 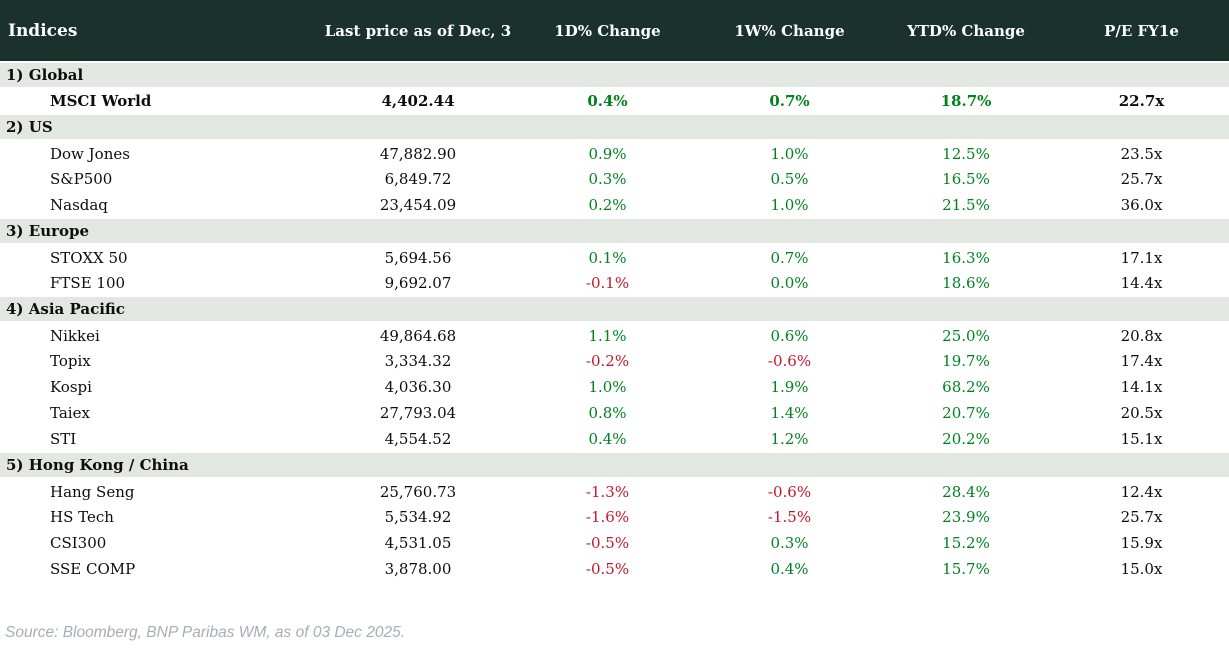 I want to click on last-price: 5,534.92, so click(x=418, y=517).